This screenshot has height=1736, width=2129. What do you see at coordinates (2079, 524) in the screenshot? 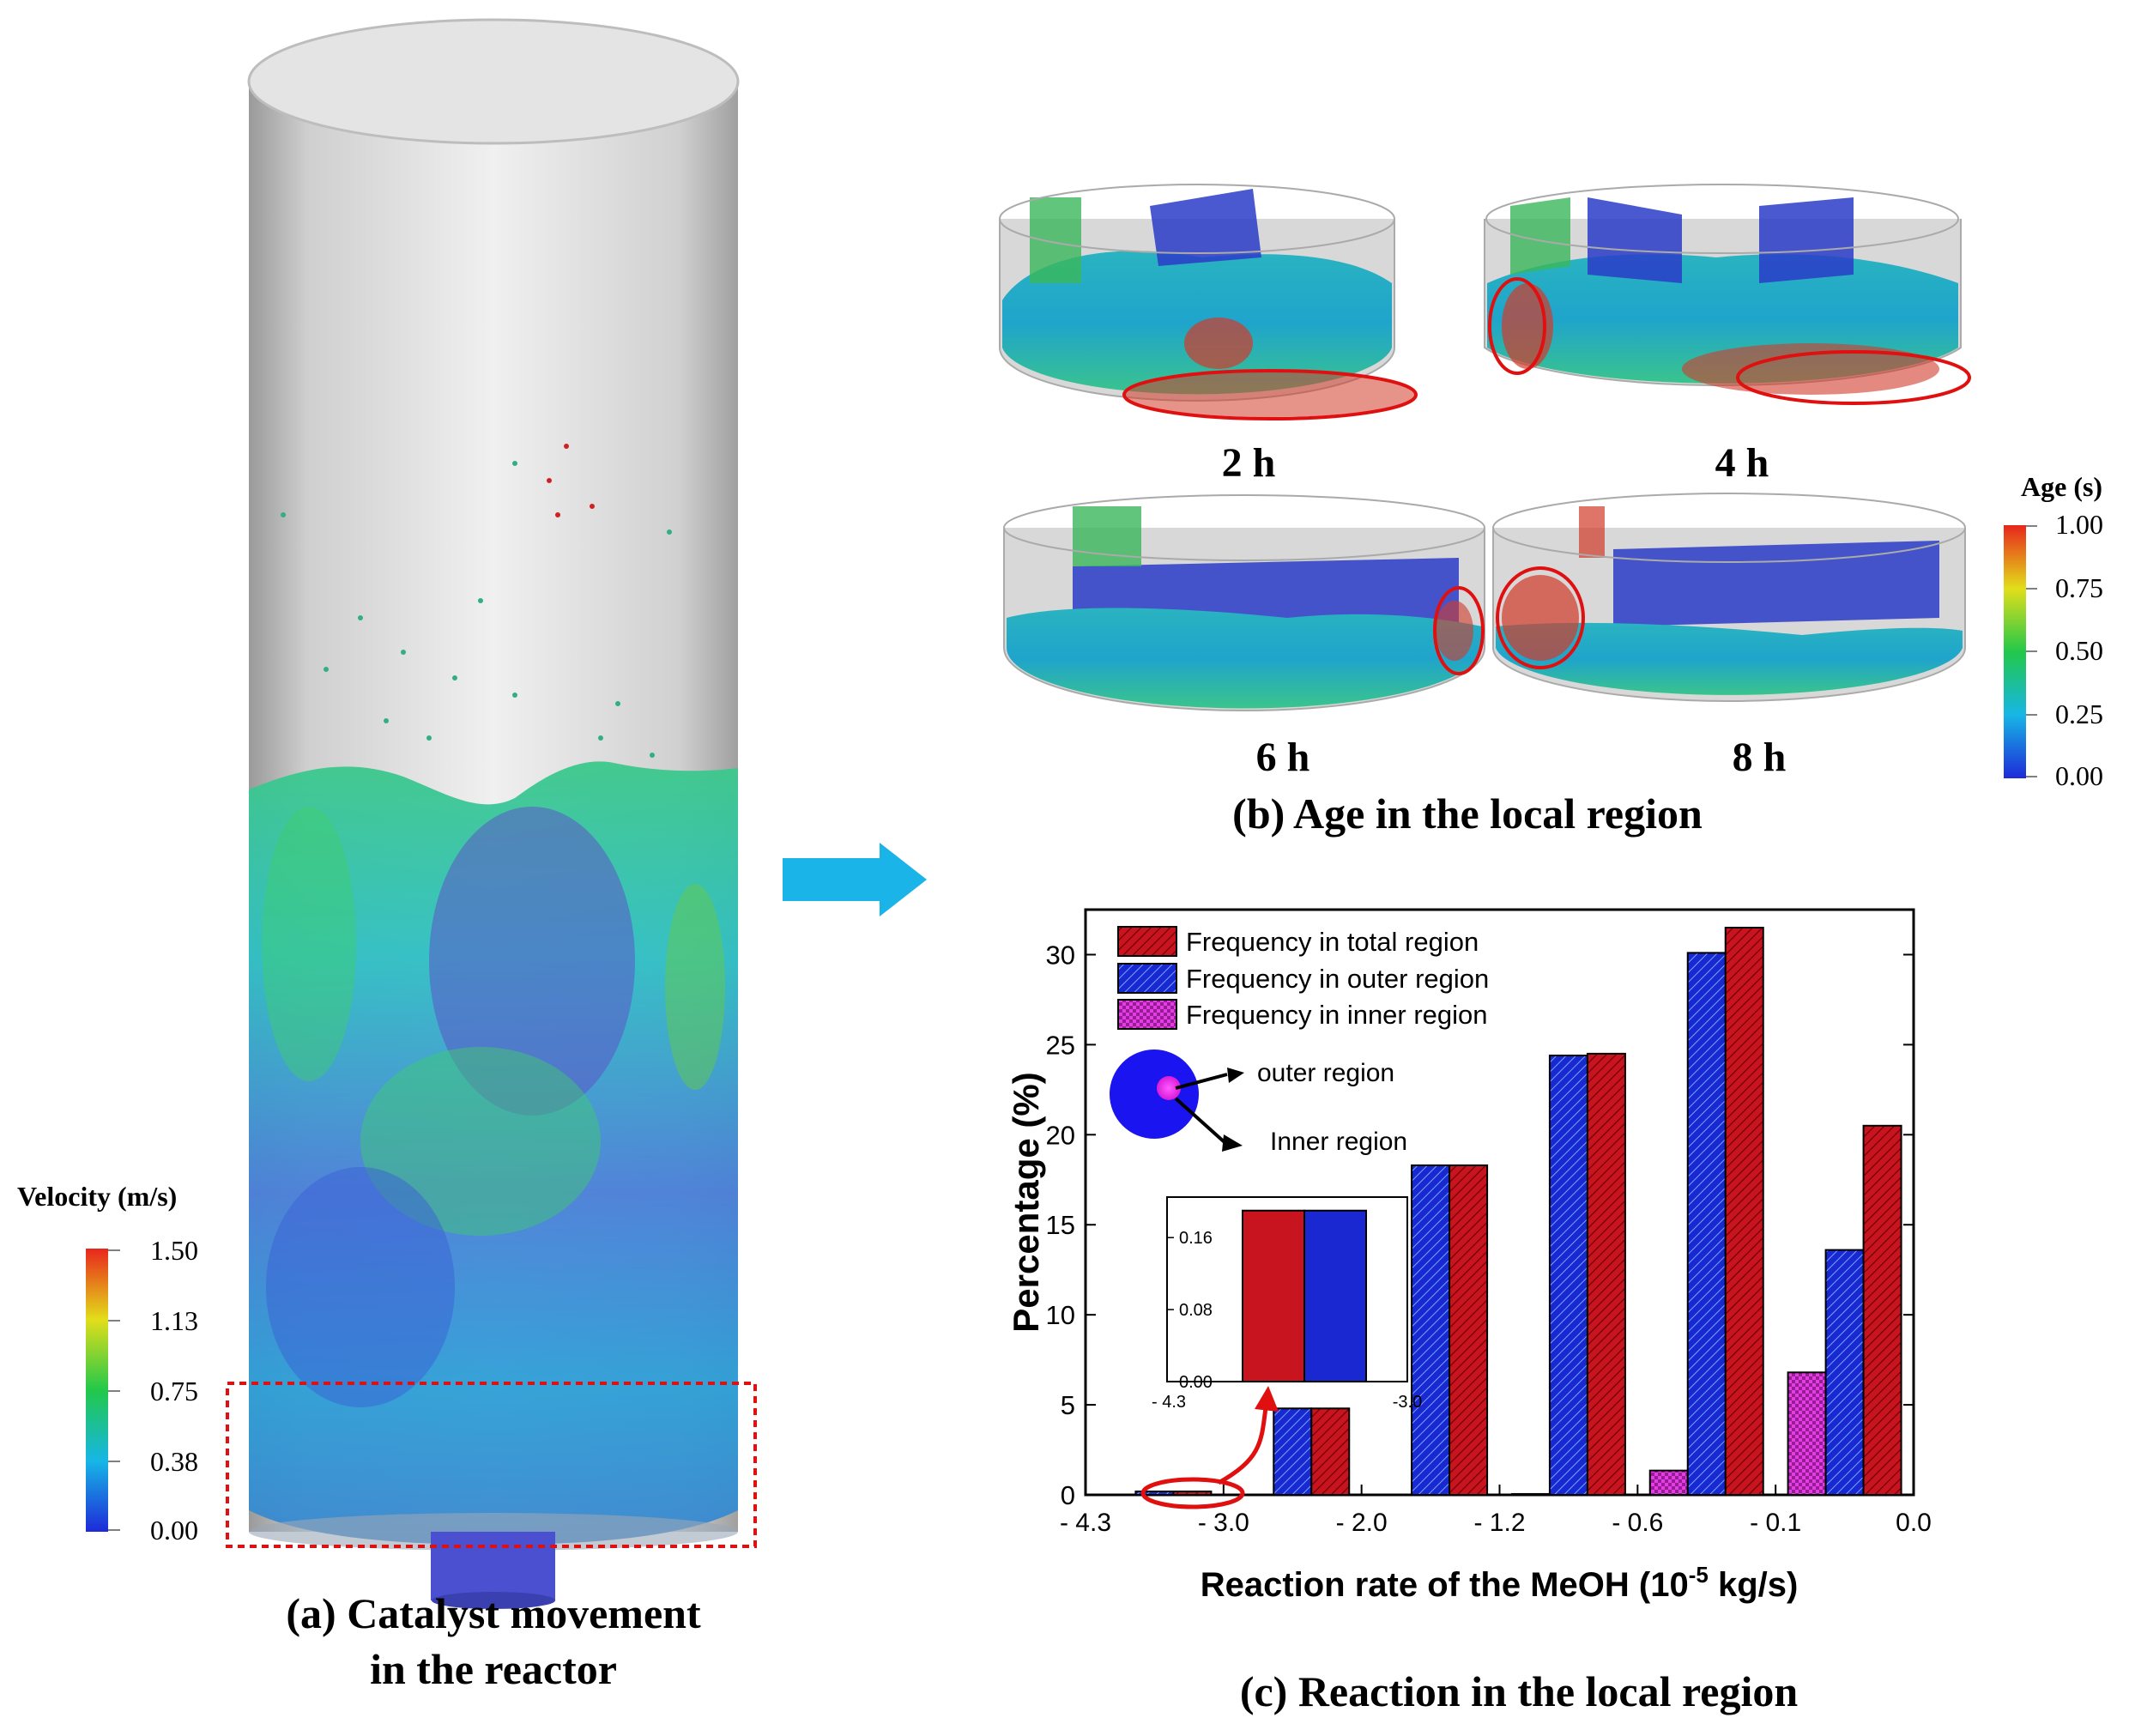
I see `age-tick-label: 1.00` at bounding box center [2079, 524].